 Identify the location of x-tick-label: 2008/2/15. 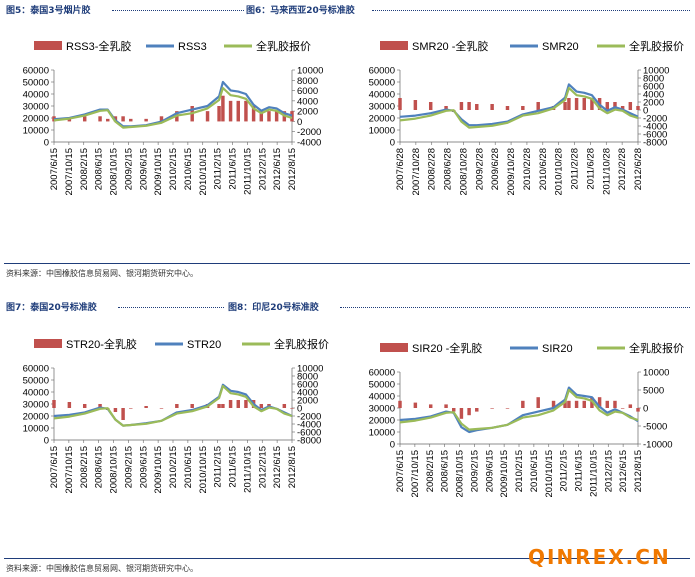
(430, 471).